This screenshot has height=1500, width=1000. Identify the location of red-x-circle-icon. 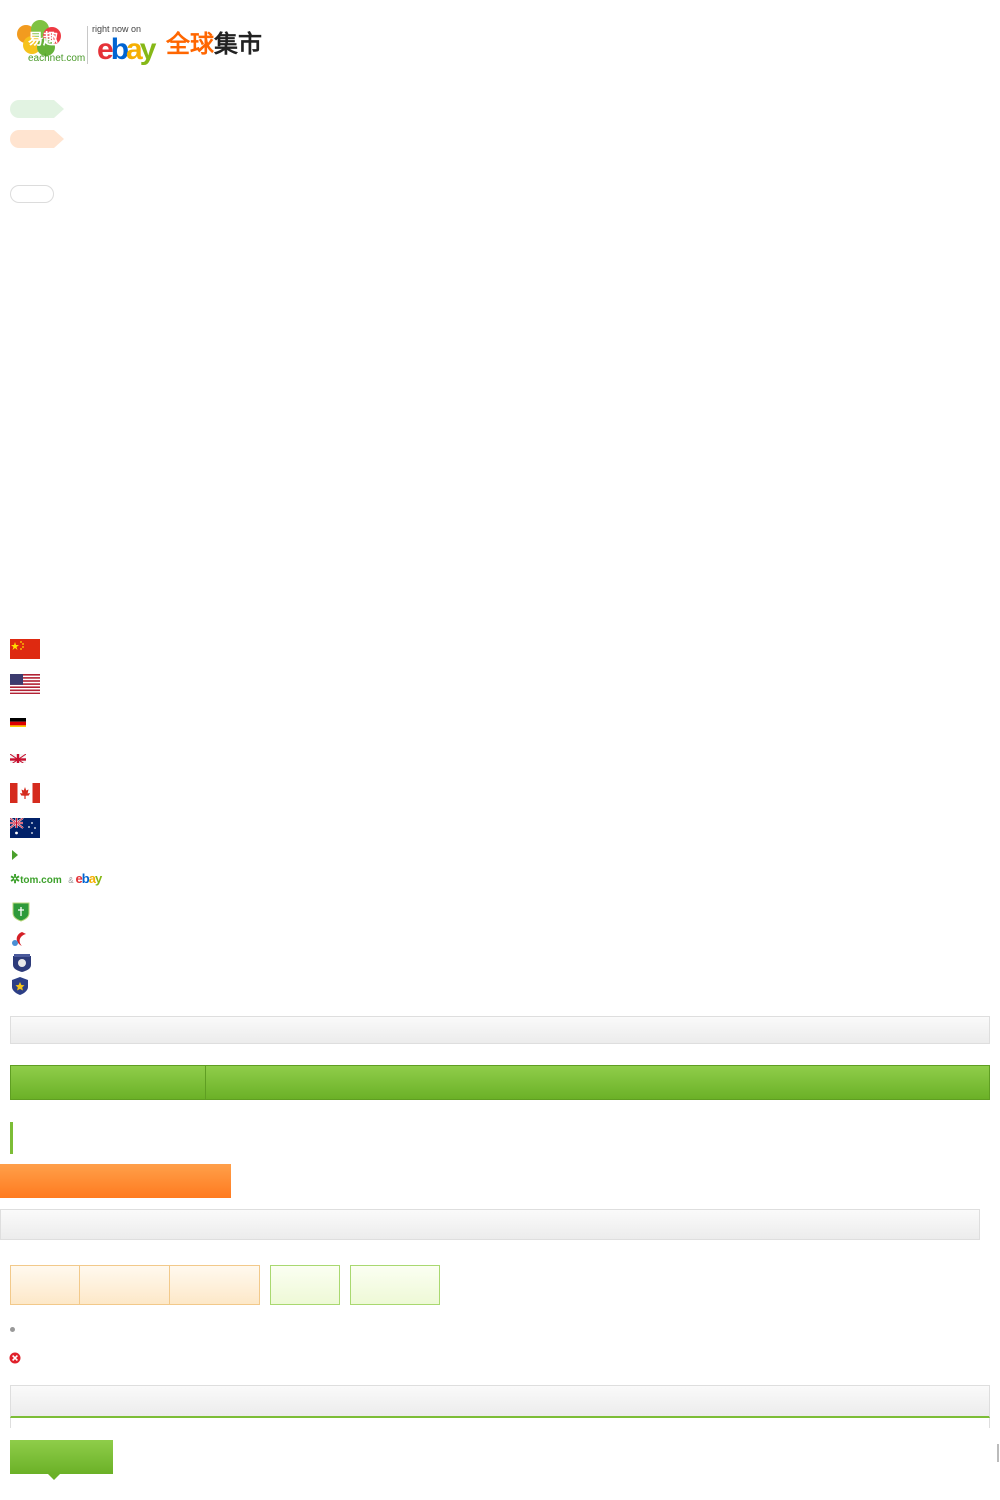
(15, 1357).